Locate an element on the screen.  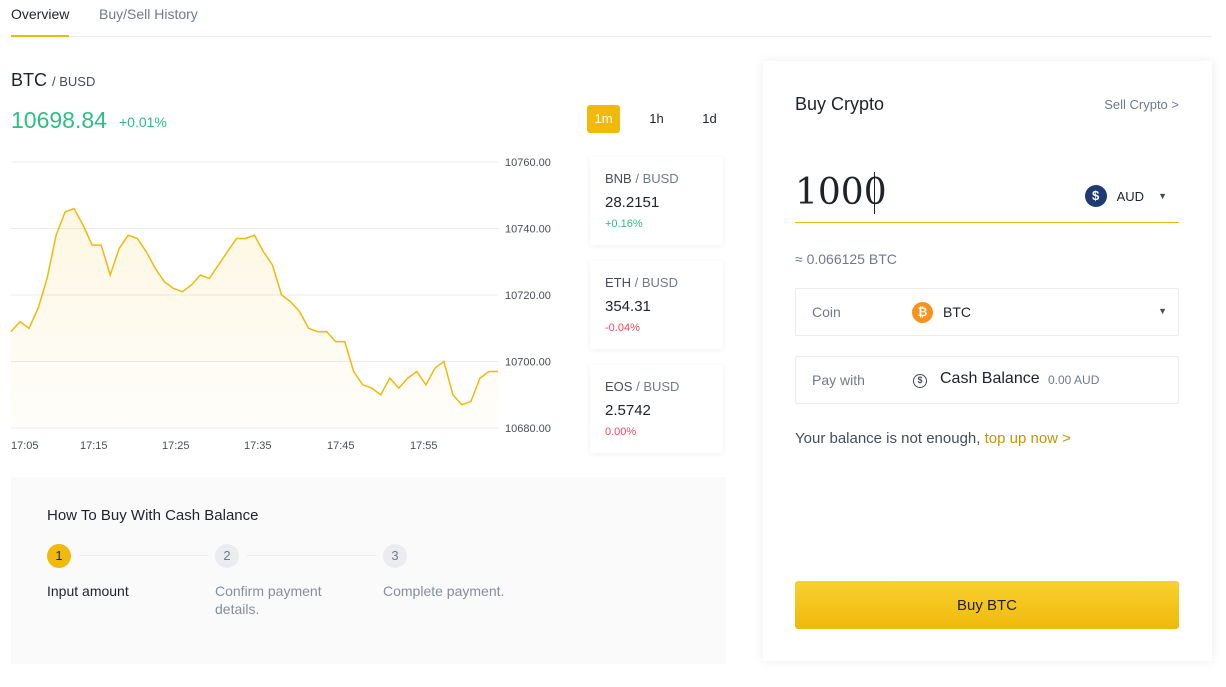
balance-notice: Your balance is not enough, top up now > is located at coordinates (933, 438).